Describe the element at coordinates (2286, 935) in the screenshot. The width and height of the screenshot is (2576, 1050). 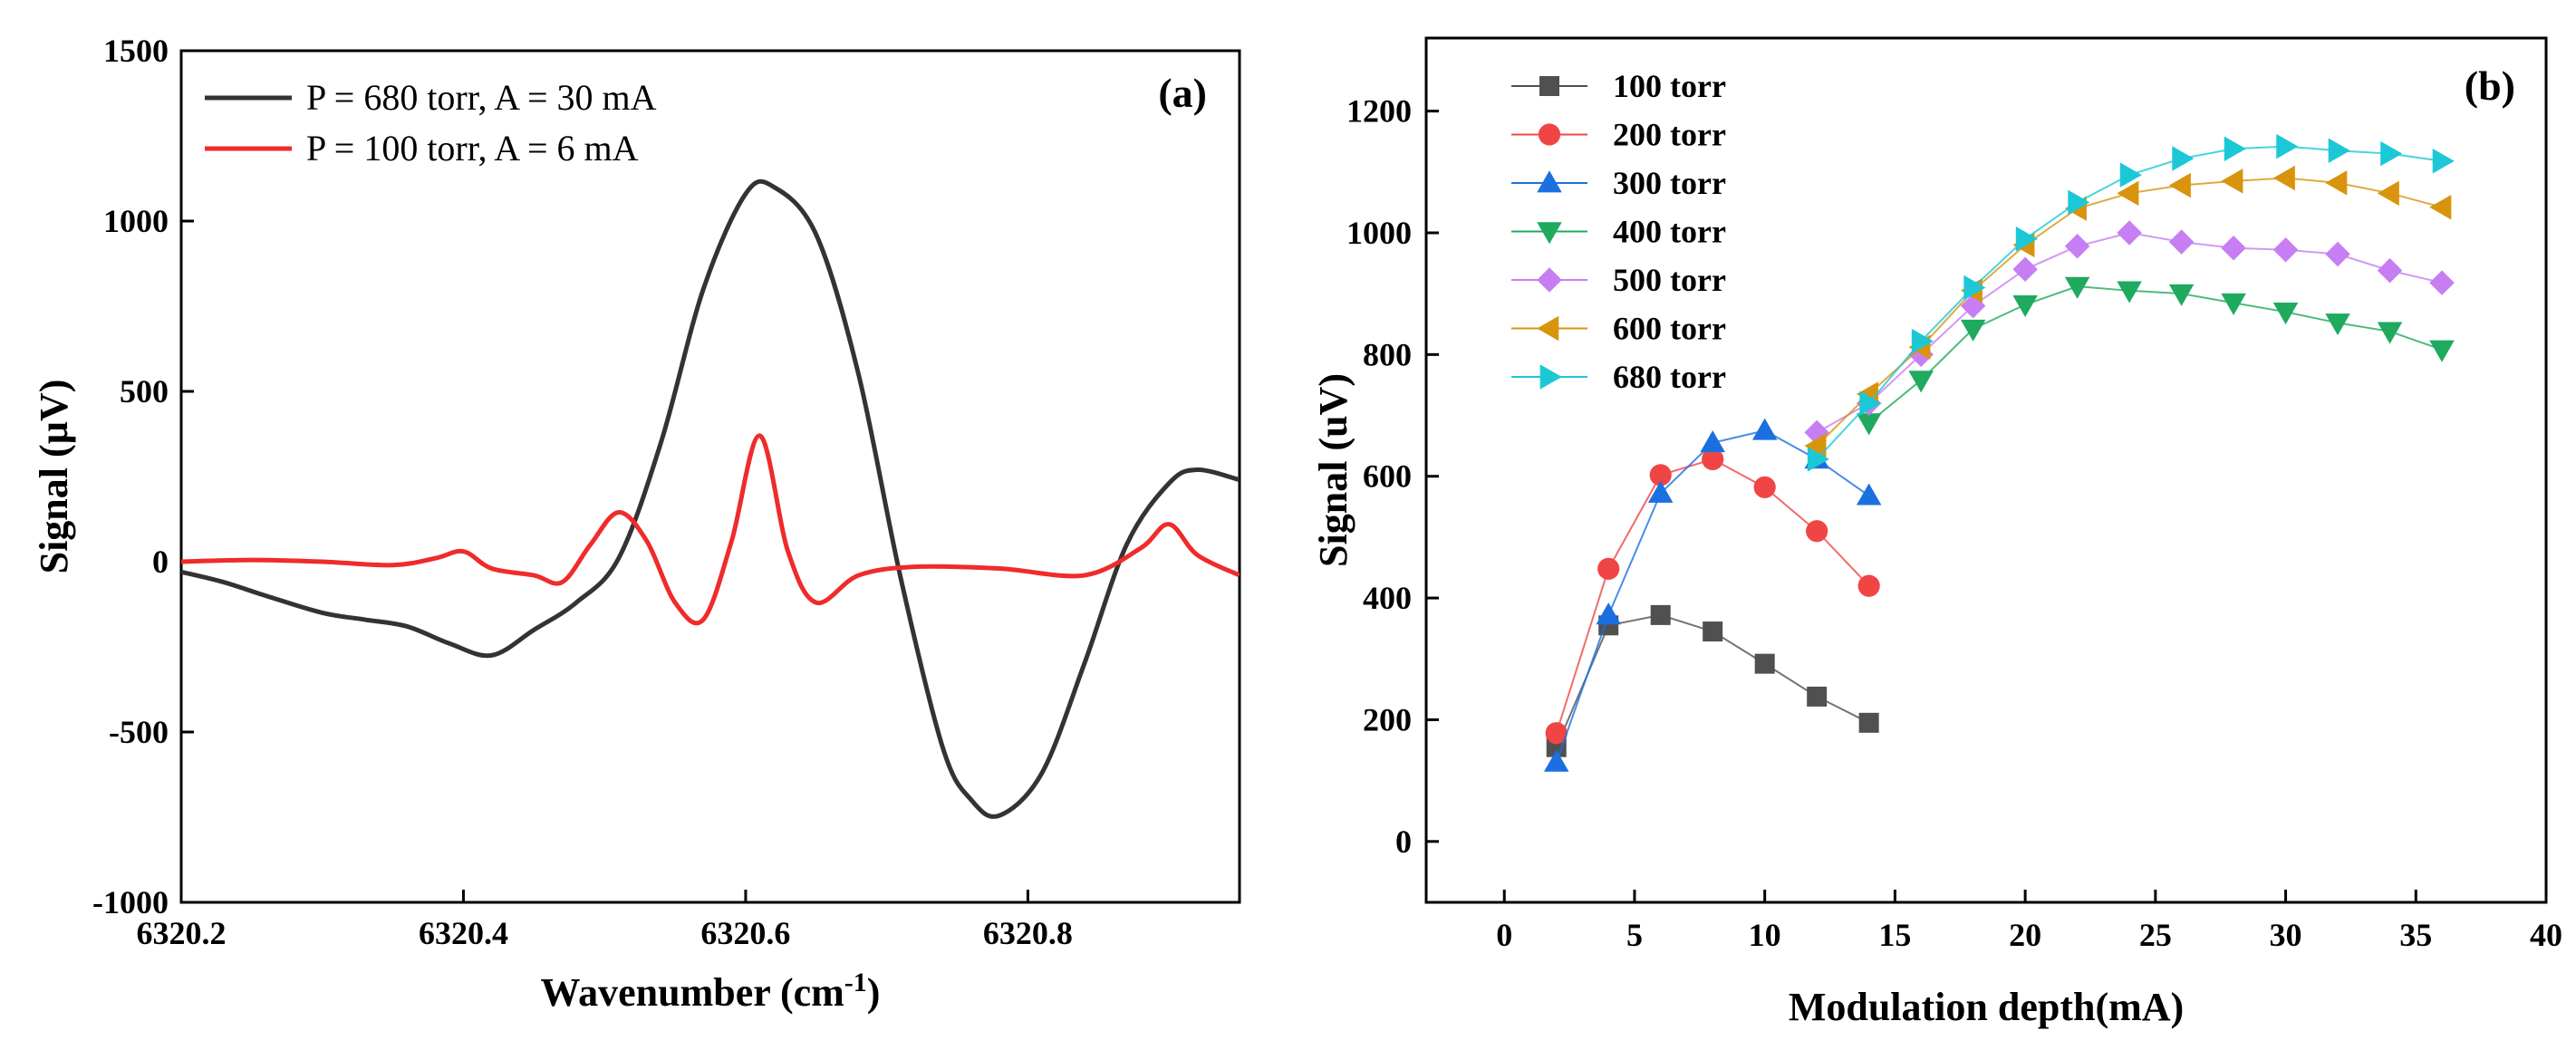
I see `x-tick-label: 30` at that location.